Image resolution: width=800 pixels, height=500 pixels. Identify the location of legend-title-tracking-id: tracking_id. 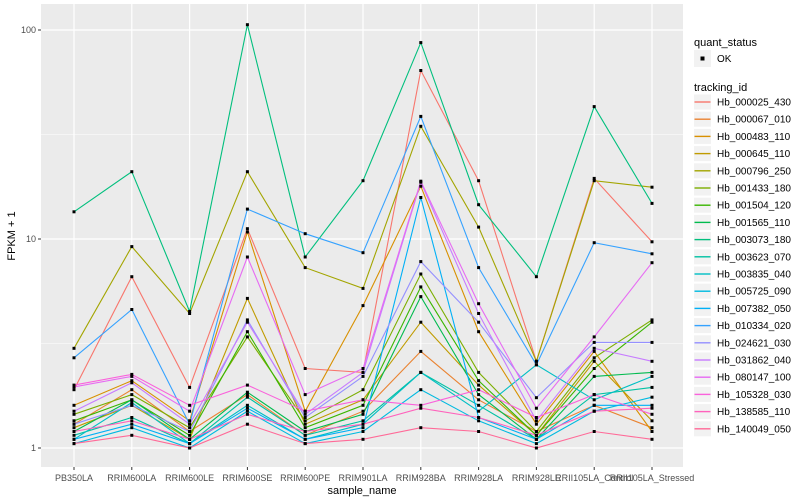
(720, 88).